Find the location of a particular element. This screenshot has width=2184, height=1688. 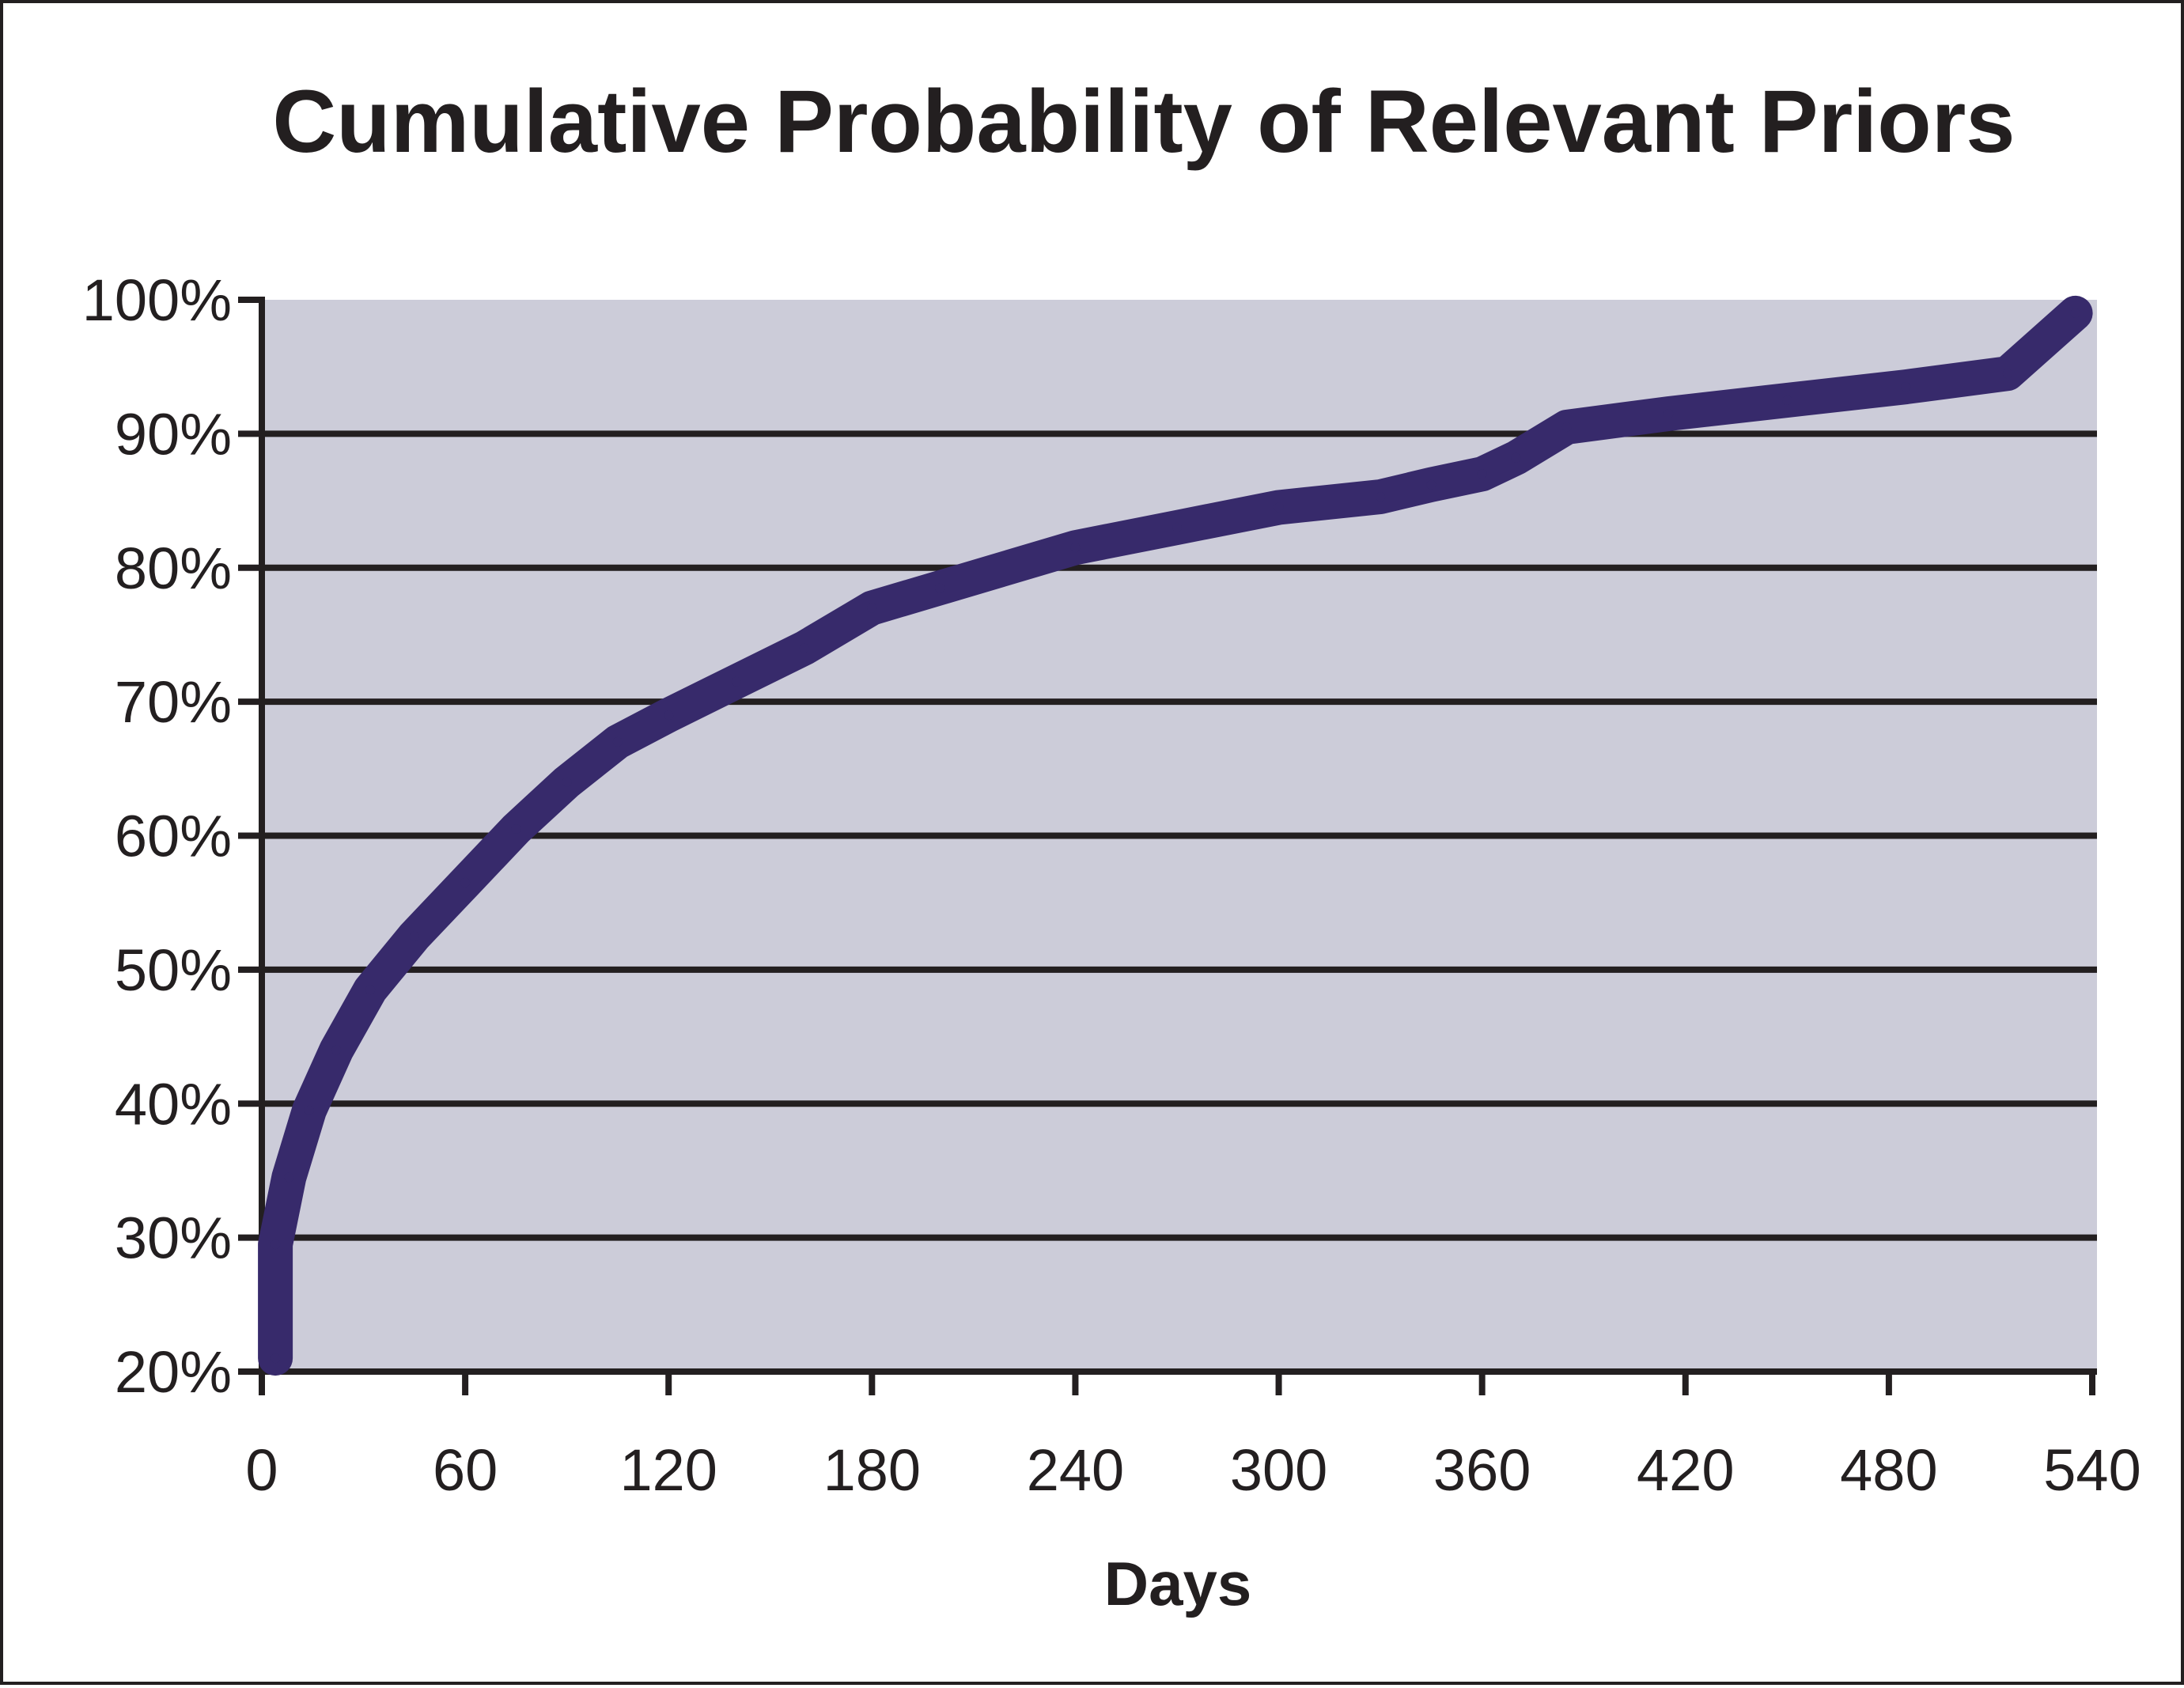

y-tick-label: 30% is located at coordinates (173, 1238).